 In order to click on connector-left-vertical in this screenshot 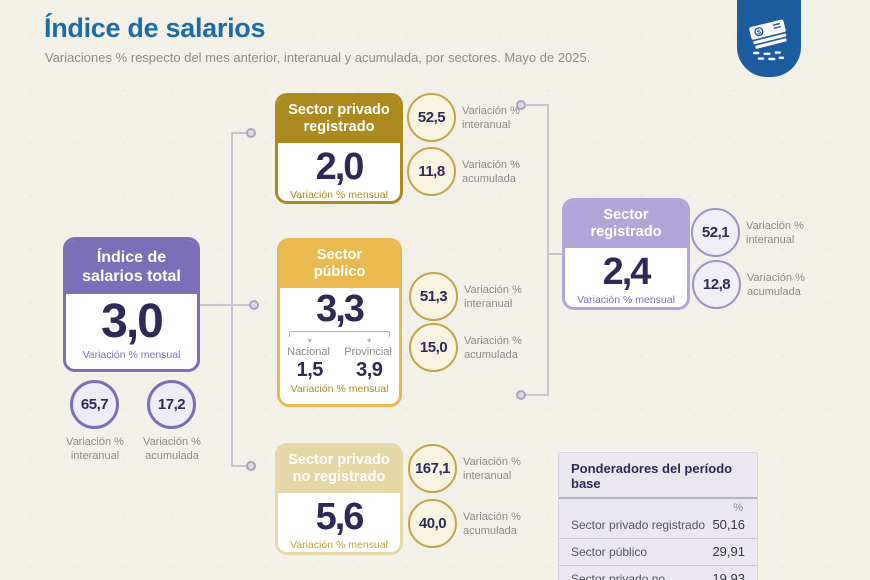, I will do `click(232, 299)`.